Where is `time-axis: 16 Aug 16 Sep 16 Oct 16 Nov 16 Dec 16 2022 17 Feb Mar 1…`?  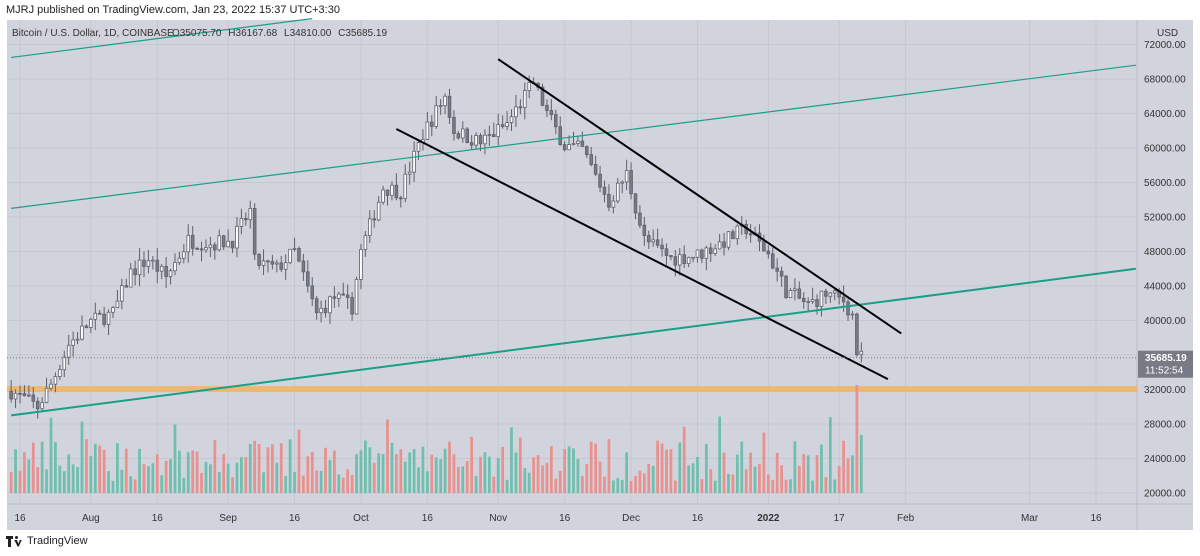 time-axis: 16 Aug 16 Sep 16 Oct 16 Nov 16 Dec 16 2022 17 Feb Mar 1… is located at coordinates (558, 518).